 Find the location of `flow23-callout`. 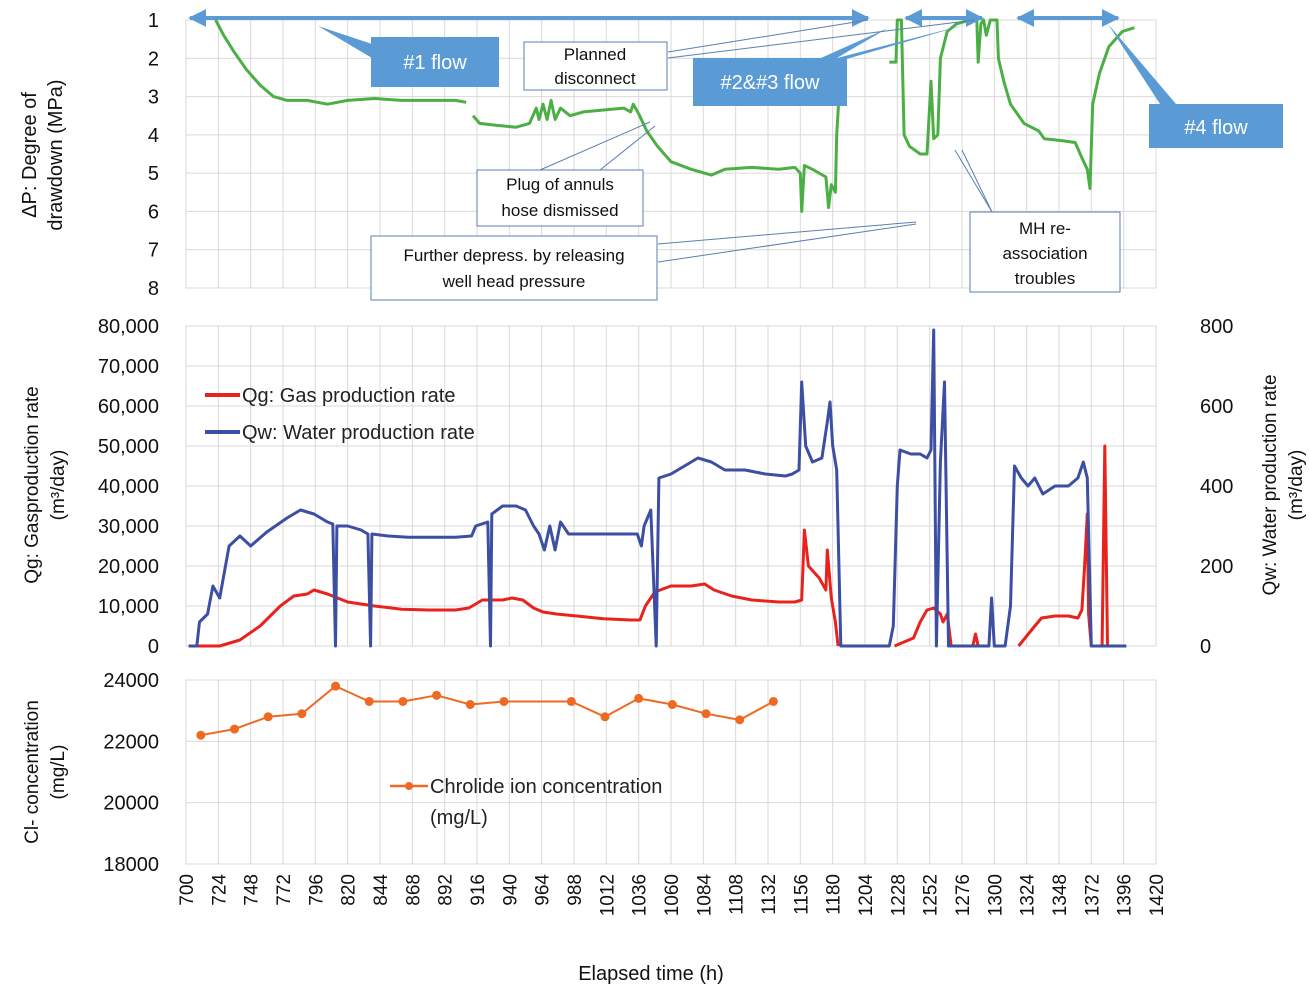

flow23-callout is located at coordinates (770, 82).